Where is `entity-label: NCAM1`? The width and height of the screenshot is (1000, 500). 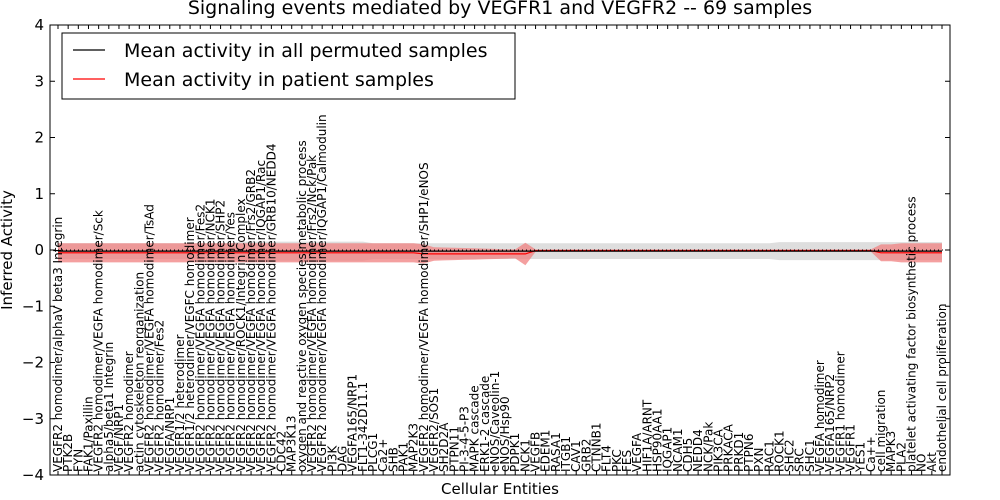 entity-label: NCAM1 is located at coordinates (678, 450).